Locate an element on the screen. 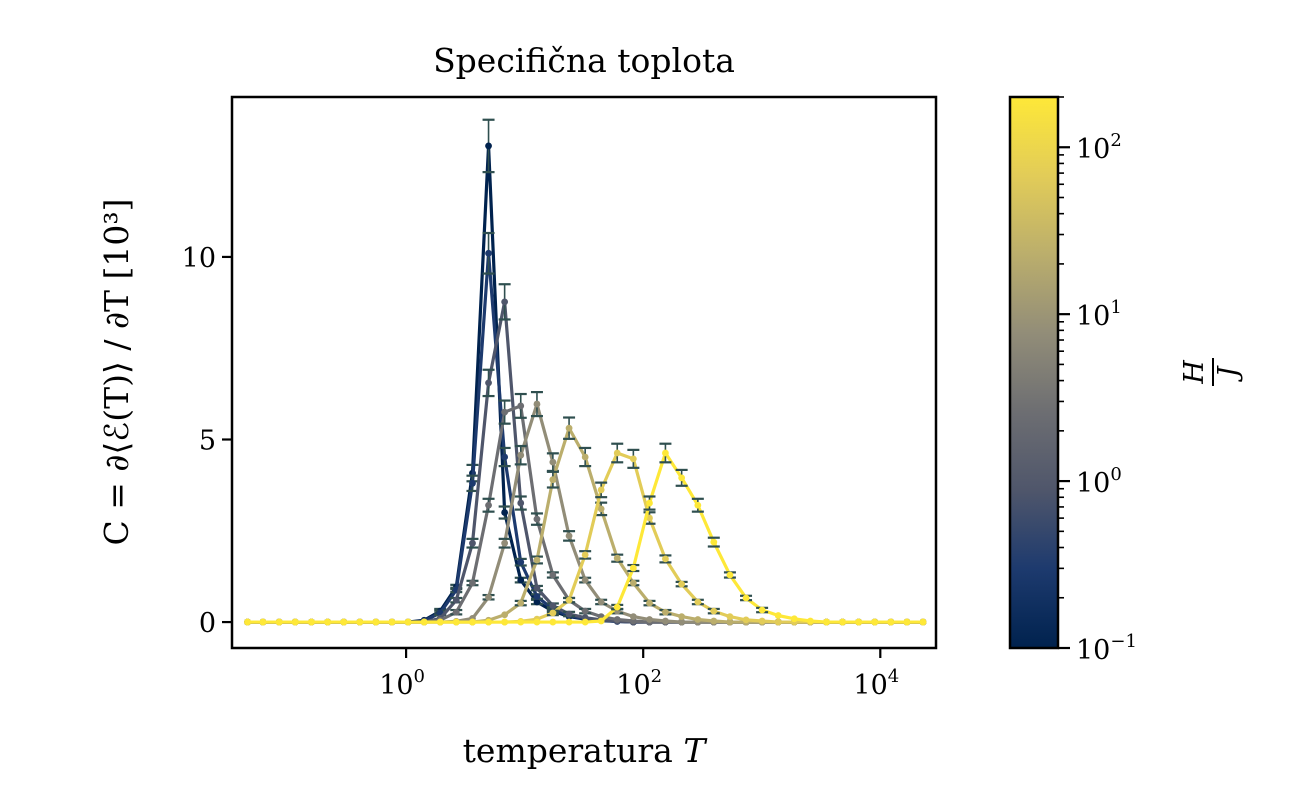  x-tick-label: 10⁰ is located at coordinates (402, 683).